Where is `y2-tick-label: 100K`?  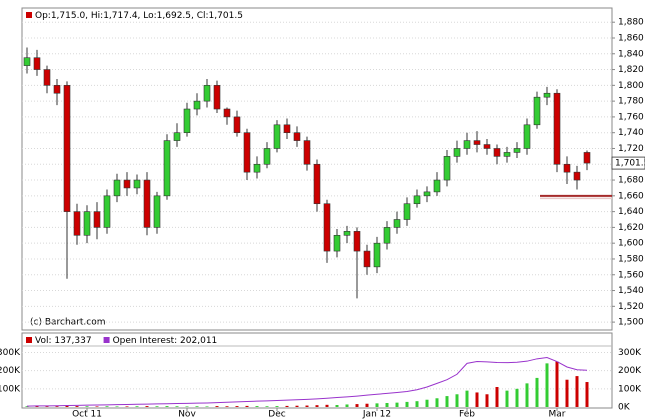 y2-tick-label: 100K is located at coordinates (630, 389).